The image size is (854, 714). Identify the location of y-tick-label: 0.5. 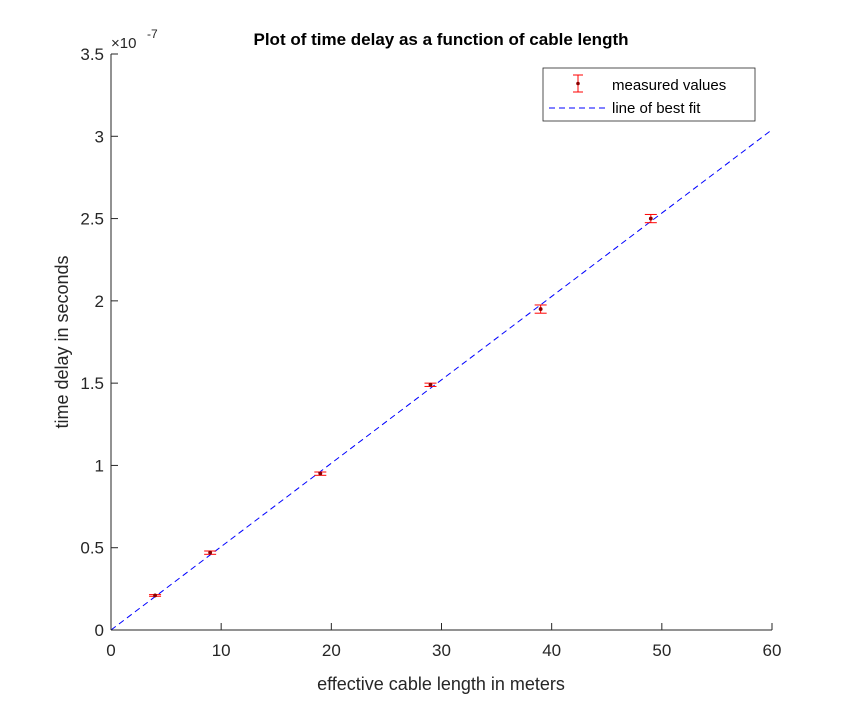
(92, 548).